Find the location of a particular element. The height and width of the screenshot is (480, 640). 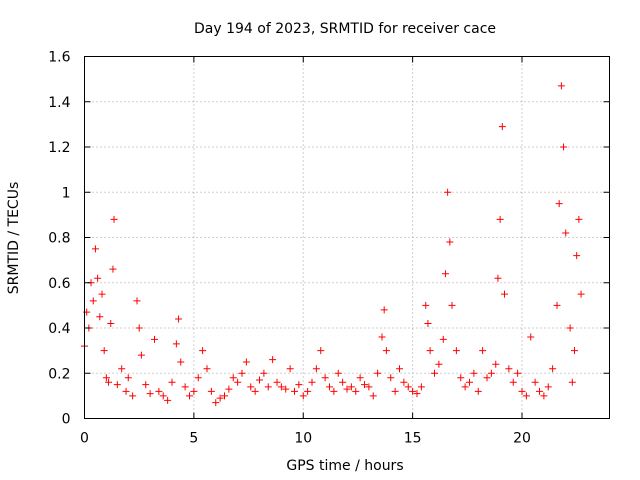

x-axis-label: GPS time / hours is located at coordinates (344, 466).